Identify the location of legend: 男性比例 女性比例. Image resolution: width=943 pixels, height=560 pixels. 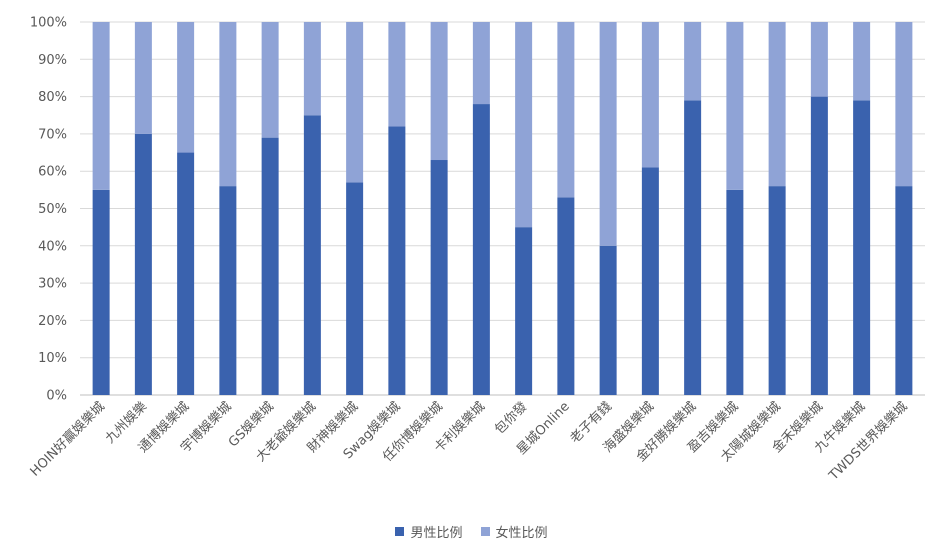
(471, 531).